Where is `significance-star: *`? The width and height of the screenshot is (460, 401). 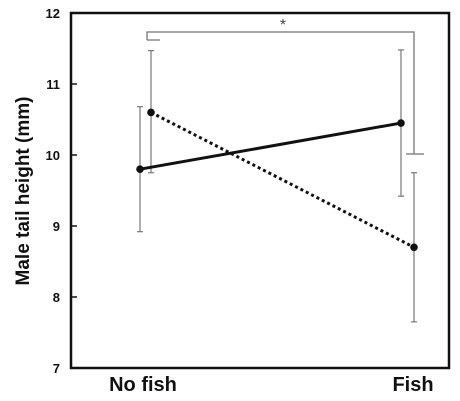 significance-star: * is located at coordinates (283, 25).